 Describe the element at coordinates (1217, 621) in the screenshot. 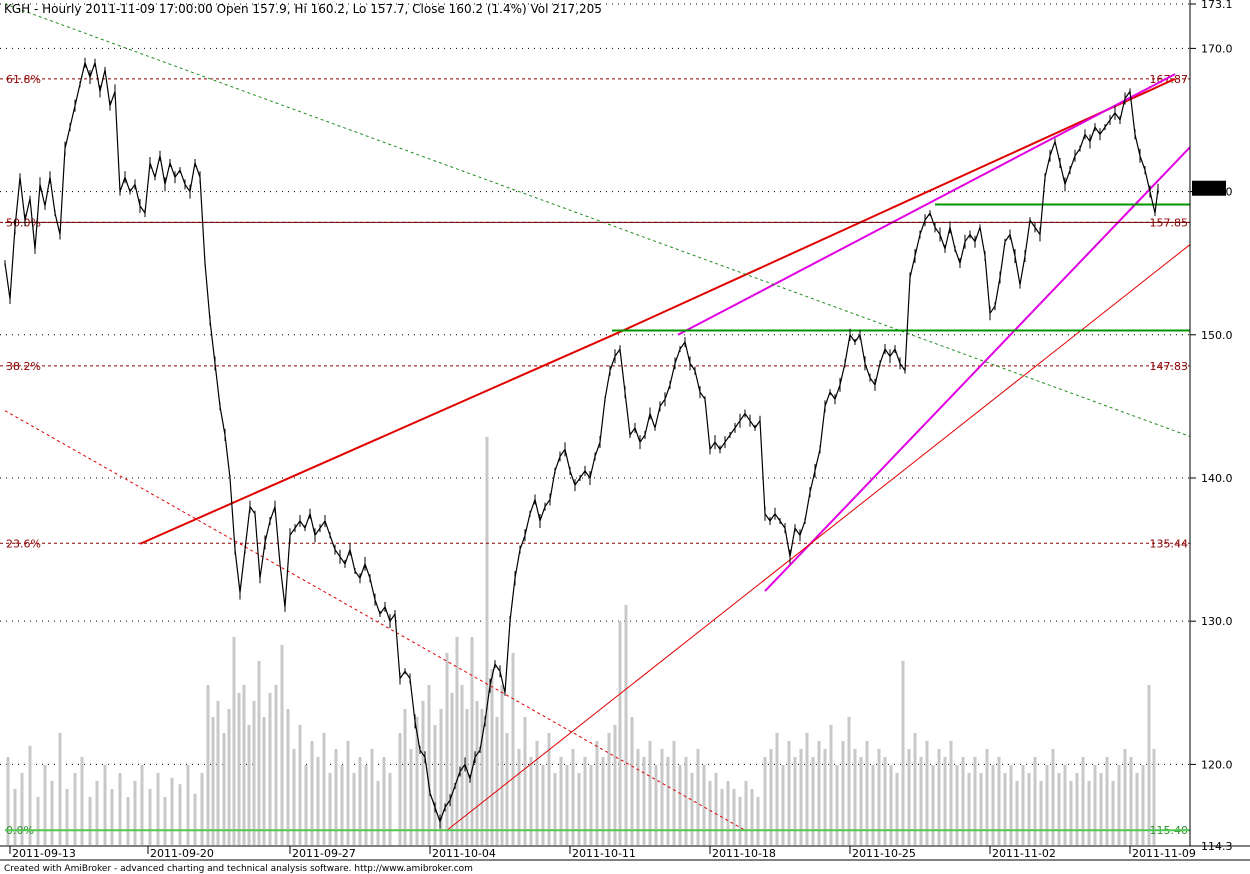

I see `y-tick-label: 130.0` at that location.